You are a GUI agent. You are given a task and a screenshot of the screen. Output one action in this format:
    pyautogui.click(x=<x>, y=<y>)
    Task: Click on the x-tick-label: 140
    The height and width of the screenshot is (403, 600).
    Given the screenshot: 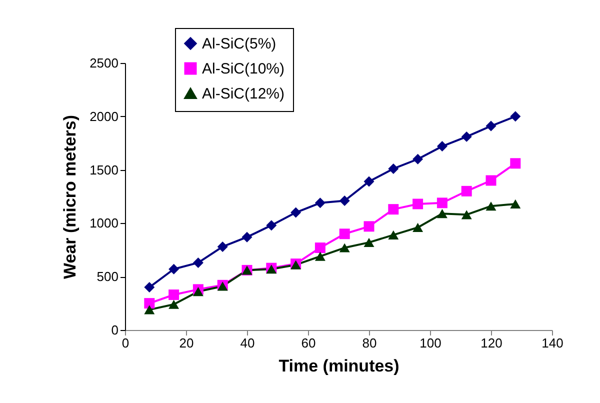 What is the action you would take?
    pyautogui.click(x=553, y=343)
    